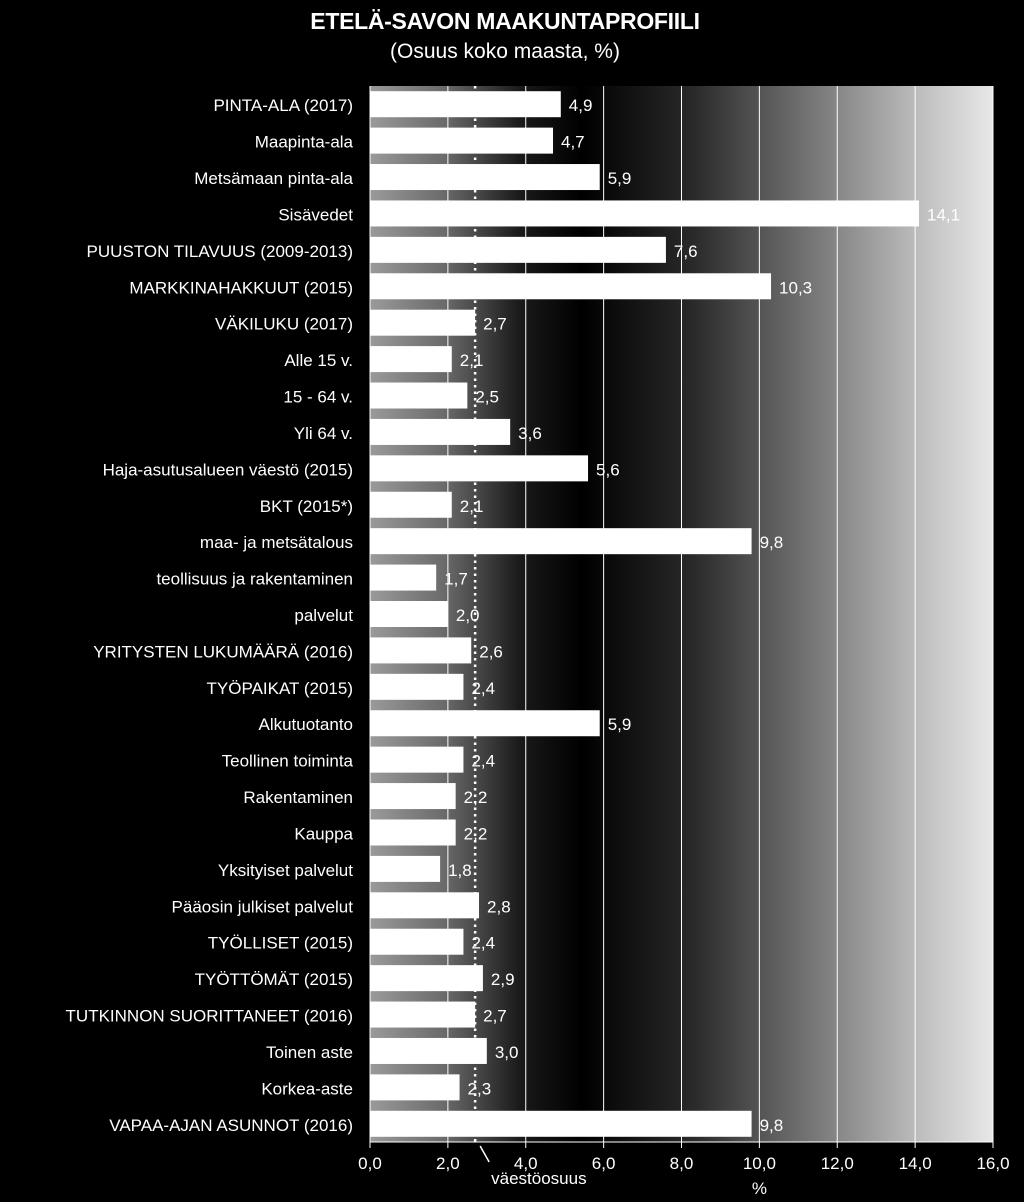 The height and width of the screenshot is (1202, 1024). Describe the element at coordinates (276, 542) in the screenshot. I see `category-label: maa- ja metsätalous` at that location.